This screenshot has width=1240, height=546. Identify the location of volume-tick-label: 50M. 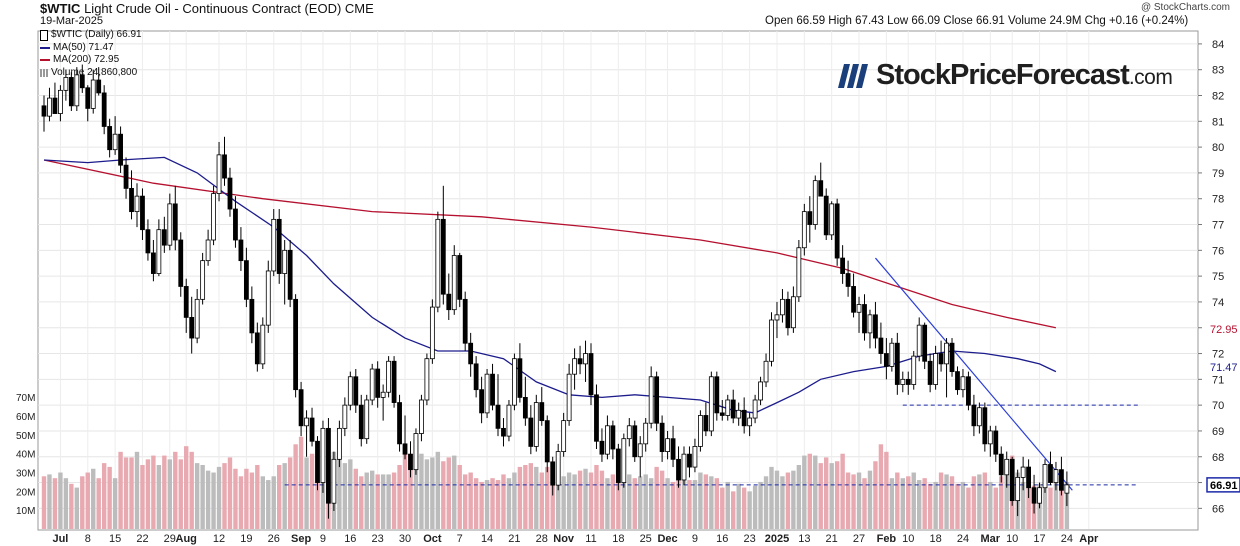
(25, 436).